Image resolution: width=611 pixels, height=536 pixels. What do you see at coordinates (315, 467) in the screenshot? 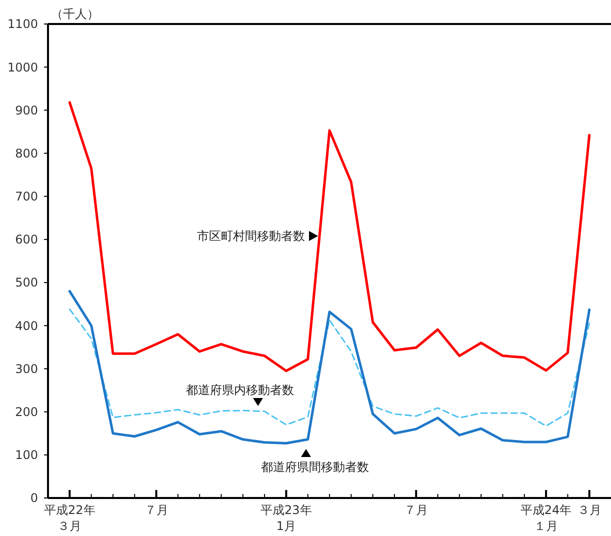
I see `series-label: 都道府県間移動者数` at bounding box center [315, 467].